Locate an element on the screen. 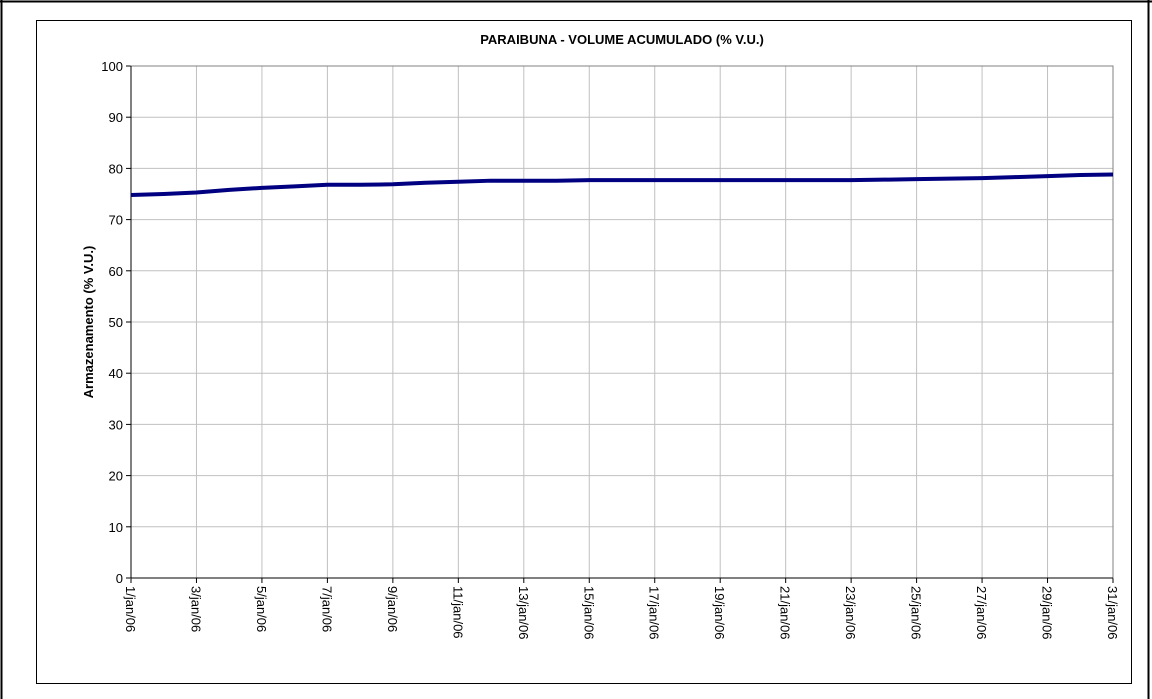  data-line is located at coordinates (622, 185).